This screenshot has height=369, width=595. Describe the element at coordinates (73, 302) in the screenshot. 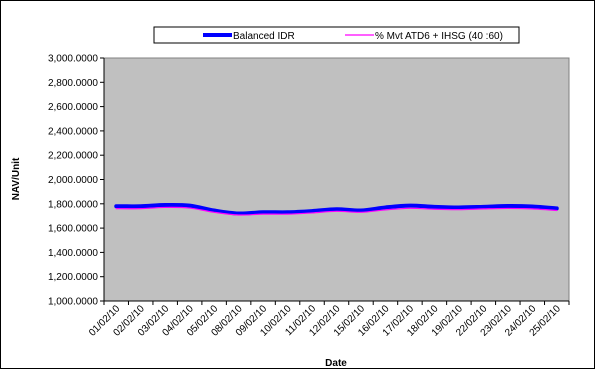

I see `y-tick-label: 1,000.0000` at that location.